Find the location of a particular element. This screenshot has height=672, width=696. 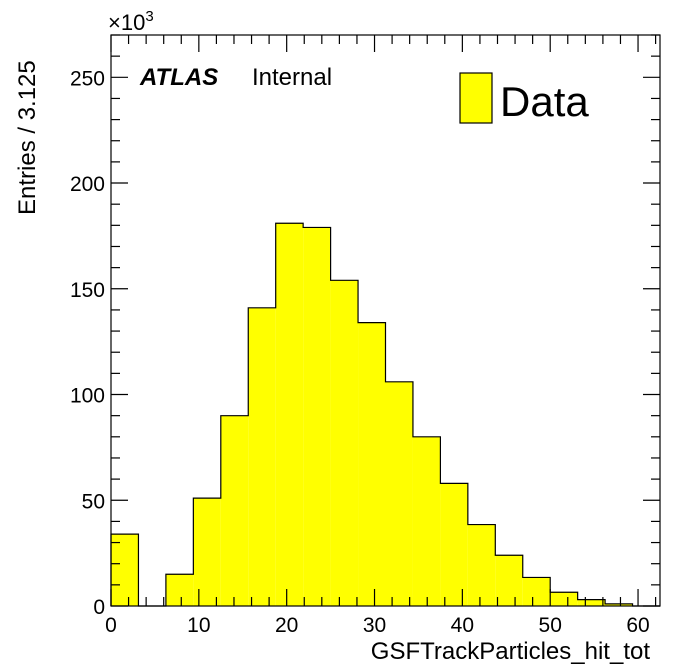

x-axis-title: GSFTrackParticles_hit_tot is located at coordinates (511, 651).